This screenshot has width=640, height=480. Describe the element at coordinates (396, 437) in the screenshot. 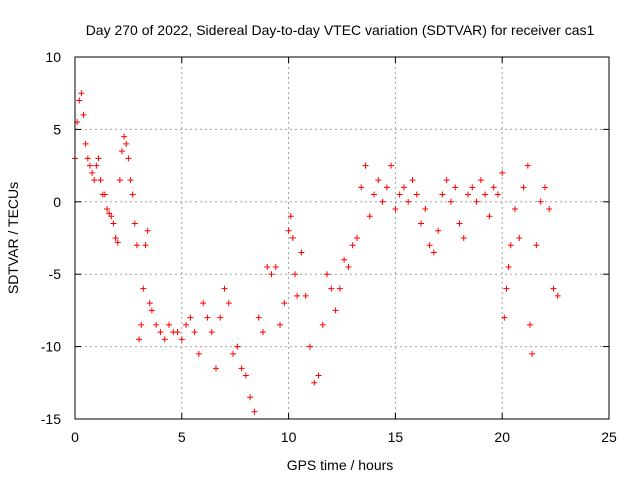

I see `x-tick-label: 15` at that location.